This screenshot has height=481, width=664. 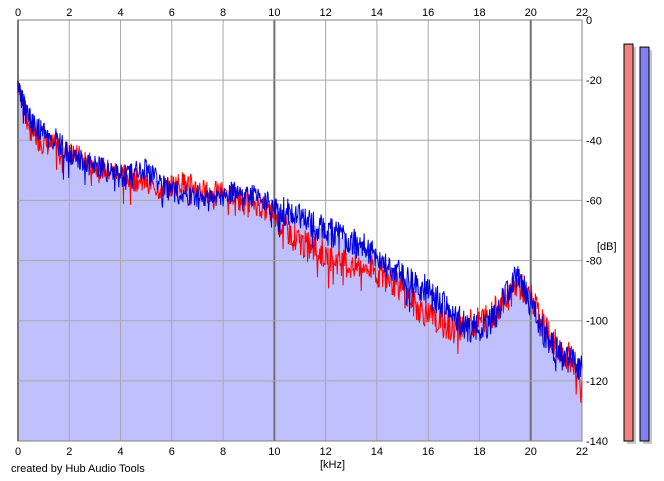 I want to click on x-tick-label-top: 8, so click(x=223, y=13).